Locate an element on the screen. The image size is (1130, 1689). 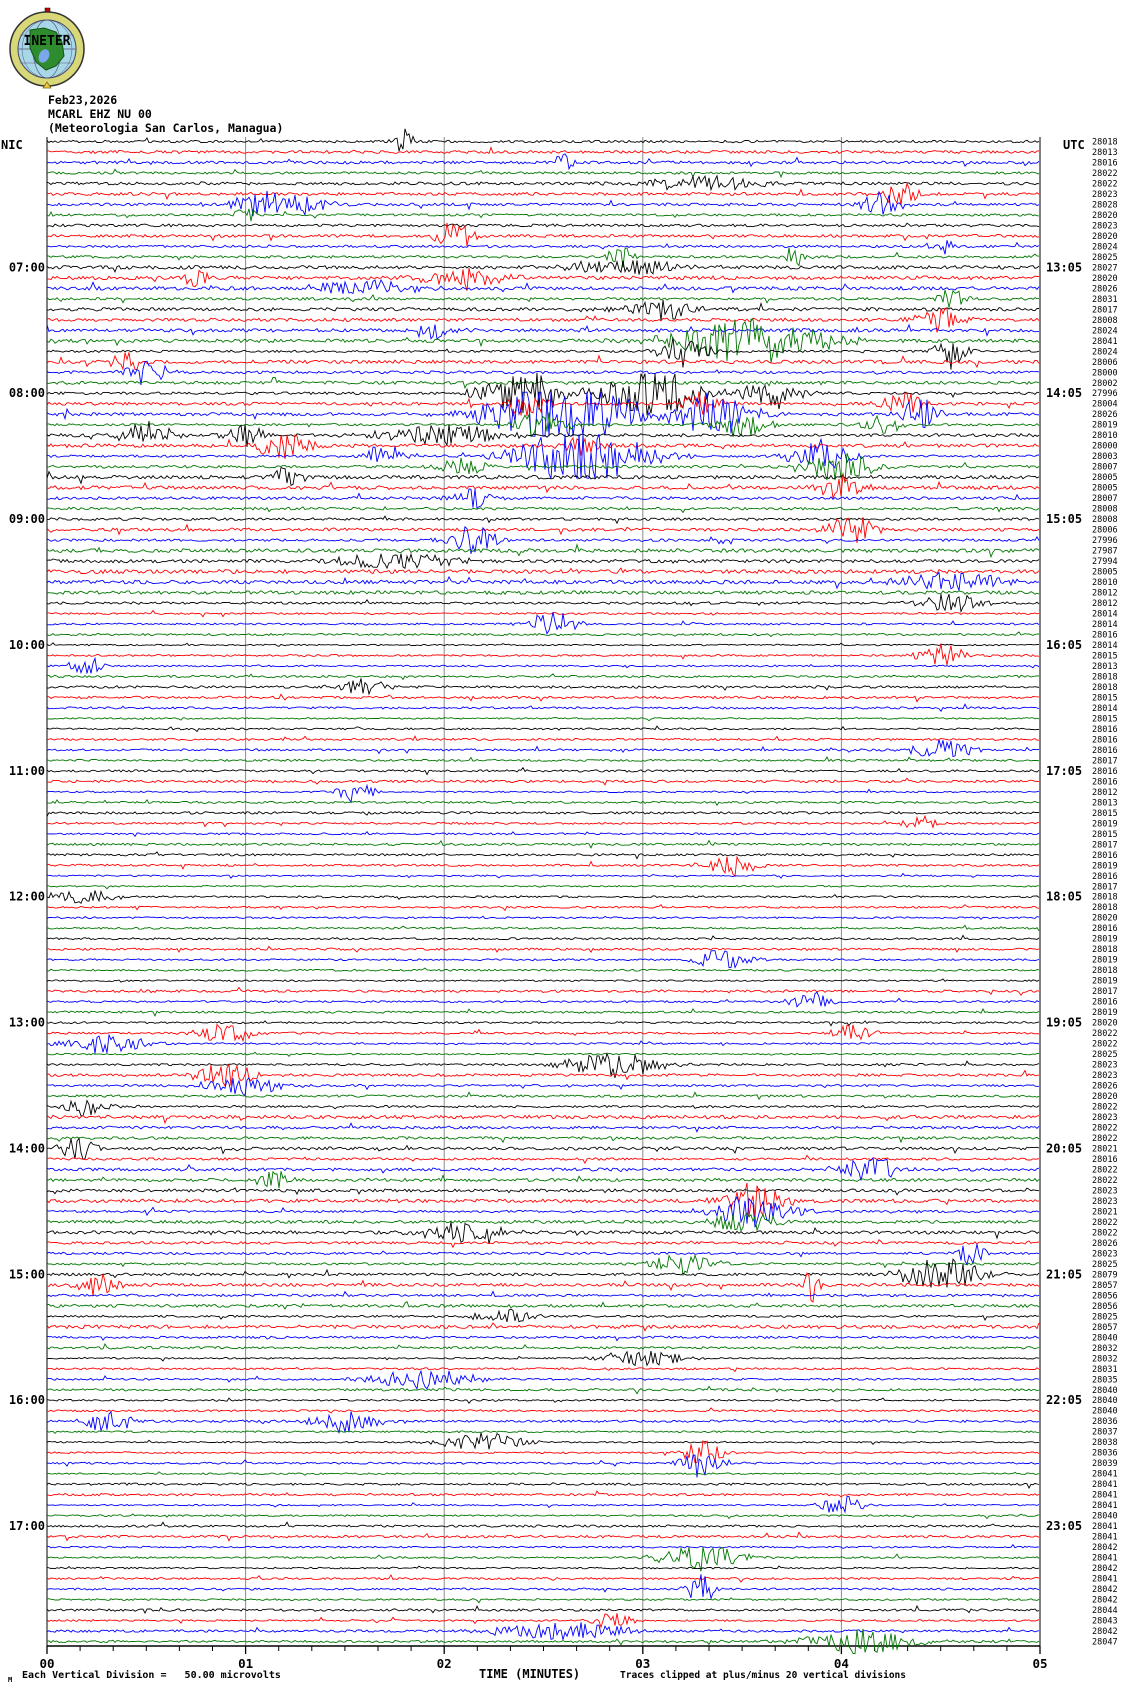
ineter-logo: INETER is located at coordinates (47, 48).